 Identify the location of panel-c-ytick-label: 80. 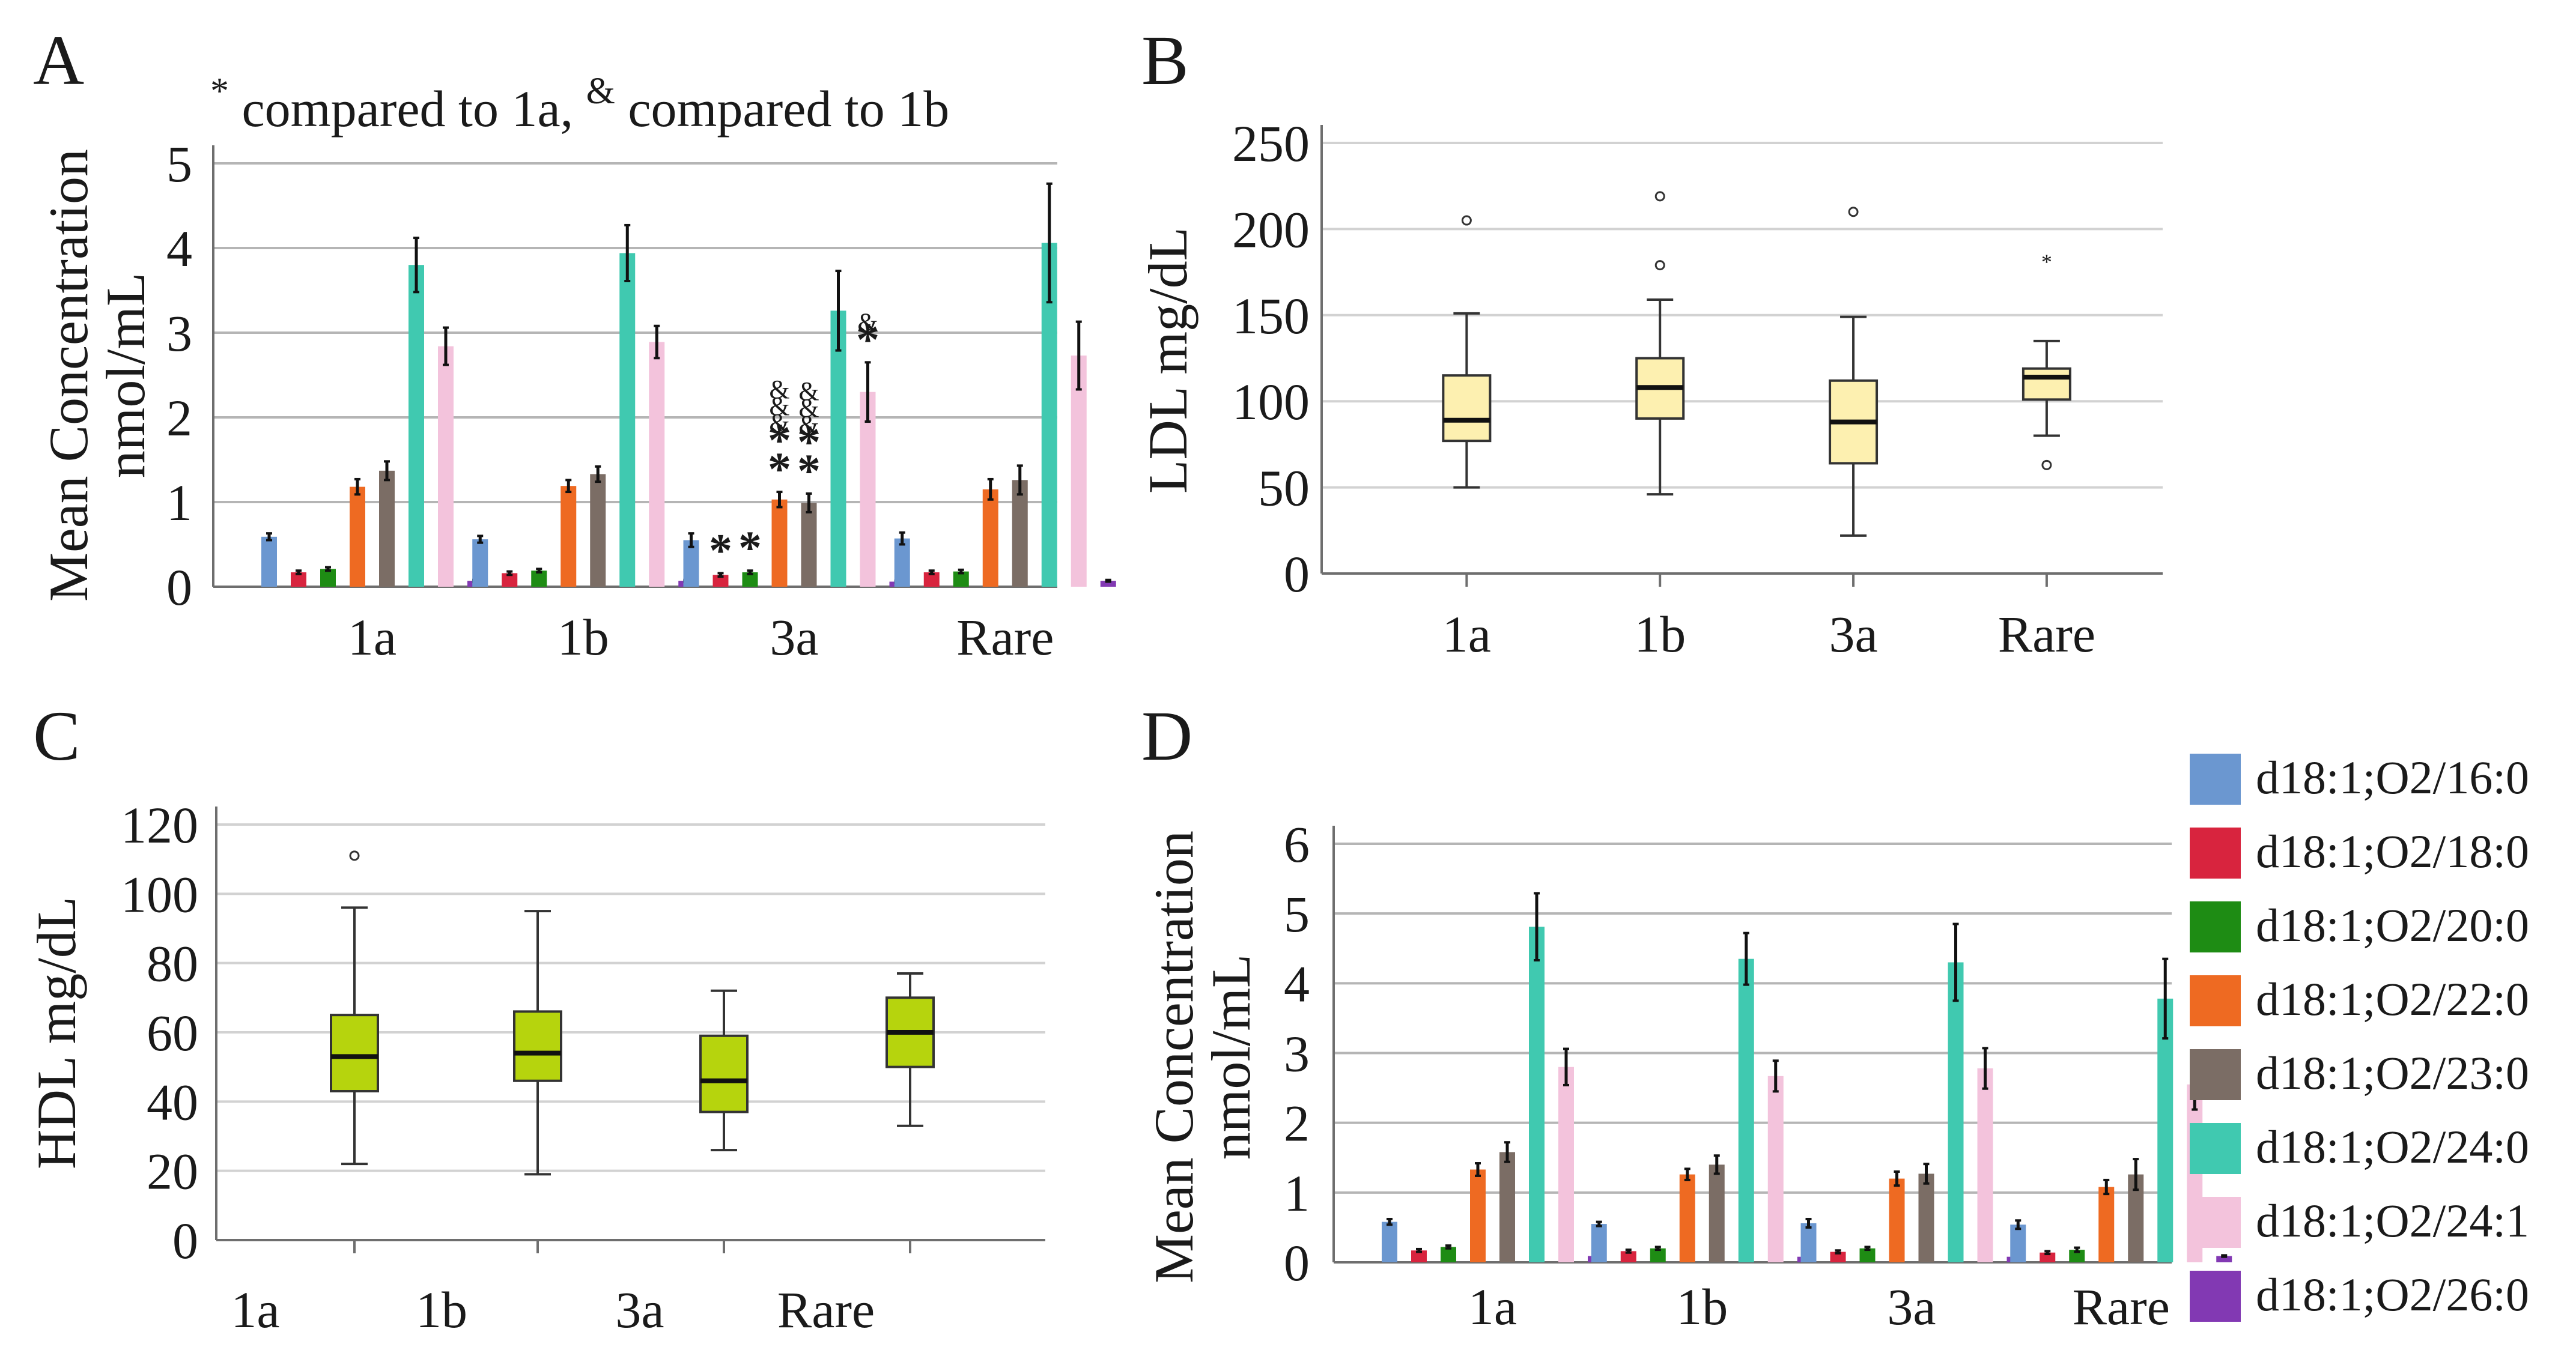
(173, 964).